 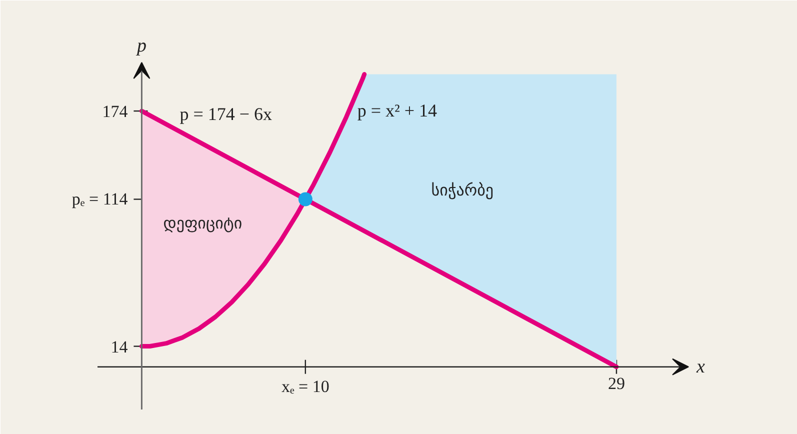 What do you see at coordinates (462, 190) in the screenshot?
I see `annotation: სიჭარბე` at bounding box center [462, 190].